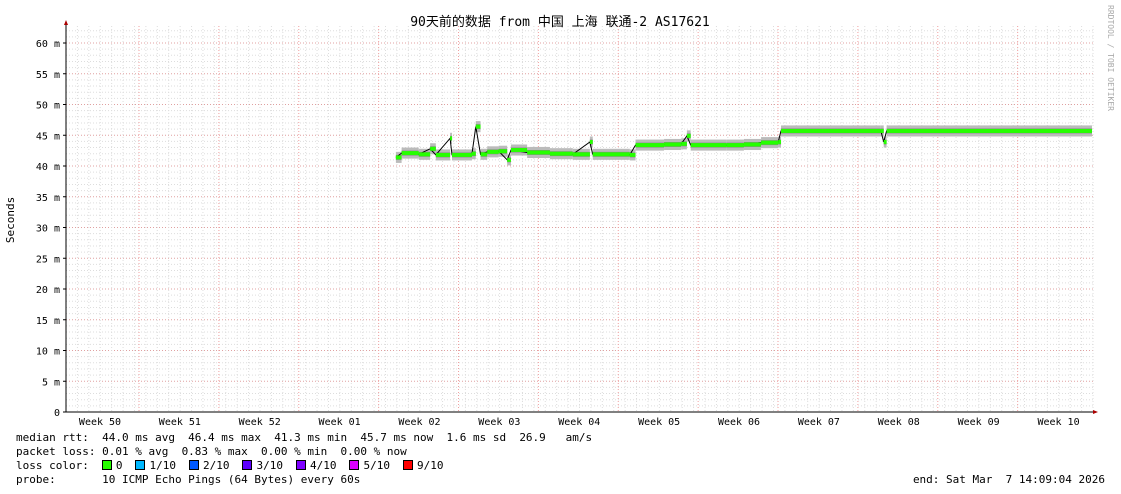 Image resolution: width=1121 pixels, height=494 pixels. I want to click on loss-color-item: 0, so click(112, 465).